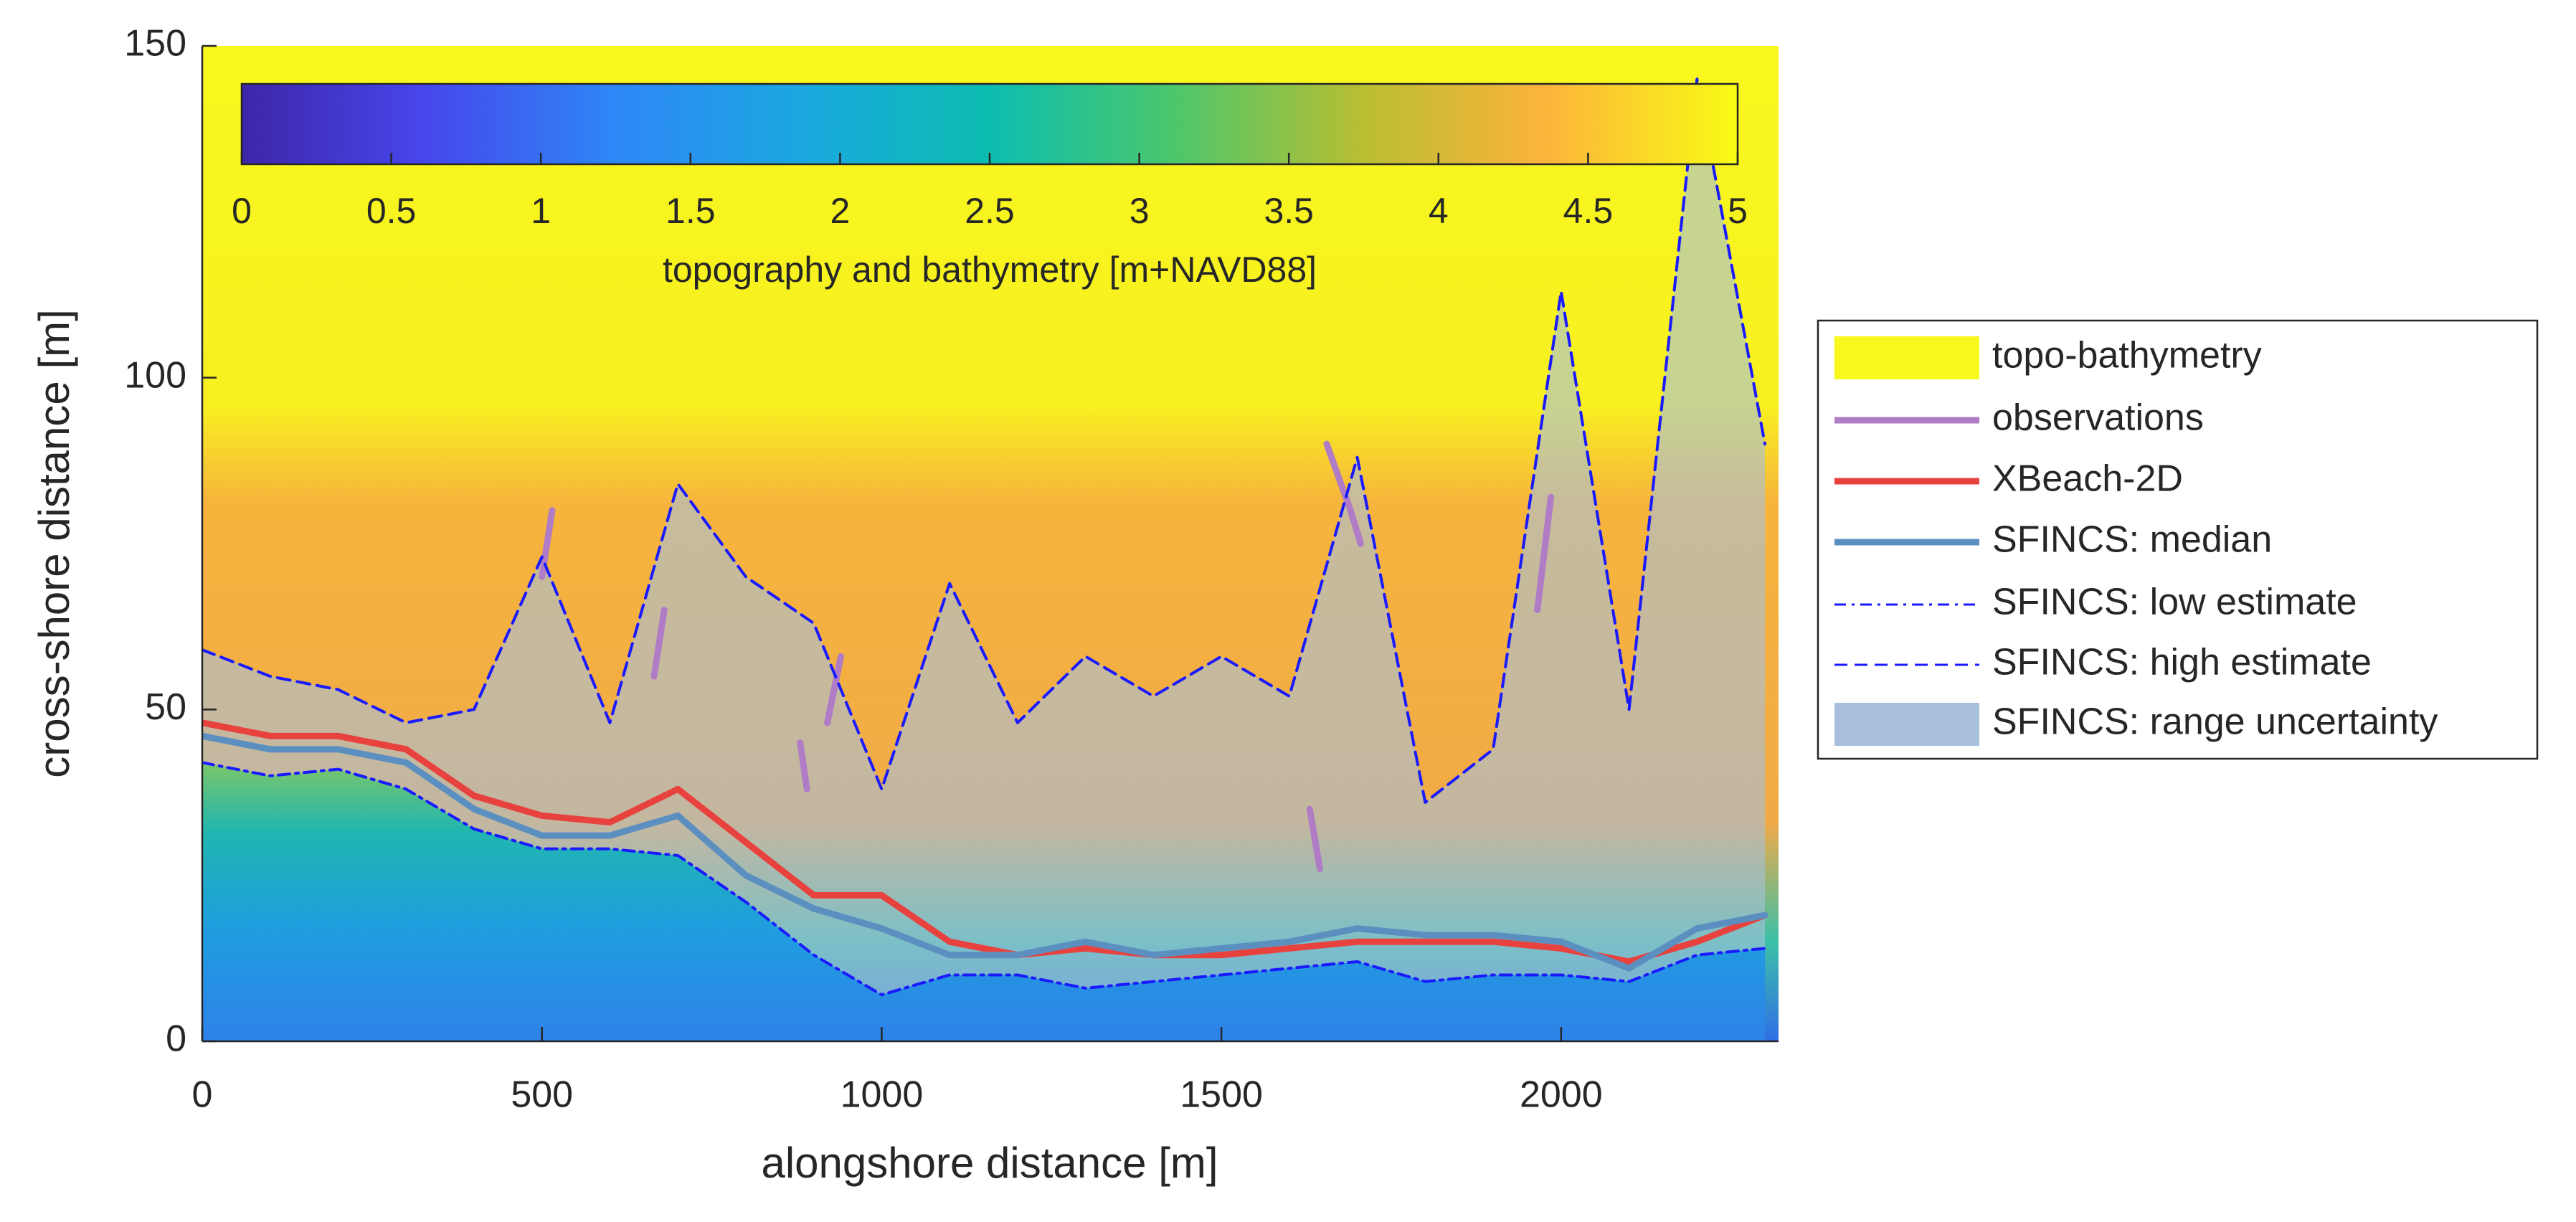 The height and width of the screenshot is (1222, 2576). What do you see at coordinates (1140, 211) in the screenshot?
I see `colorbar-tick-label: 3` at bounding box center [1140, 211].